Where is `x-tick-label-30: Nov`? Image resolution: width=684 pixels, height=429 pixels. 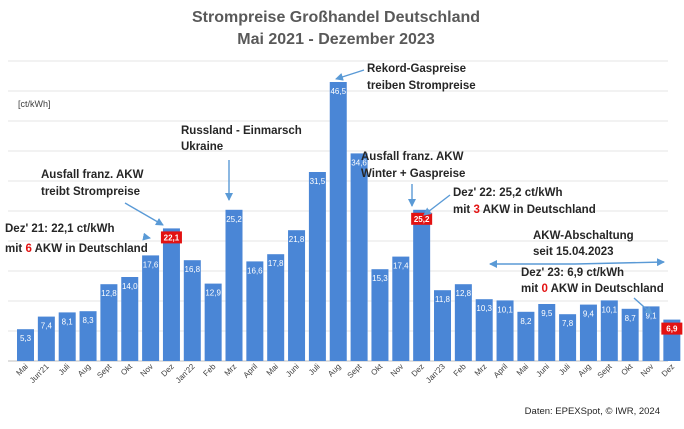 x-tick-label-30: Nov is located at coordinates (647, 370).